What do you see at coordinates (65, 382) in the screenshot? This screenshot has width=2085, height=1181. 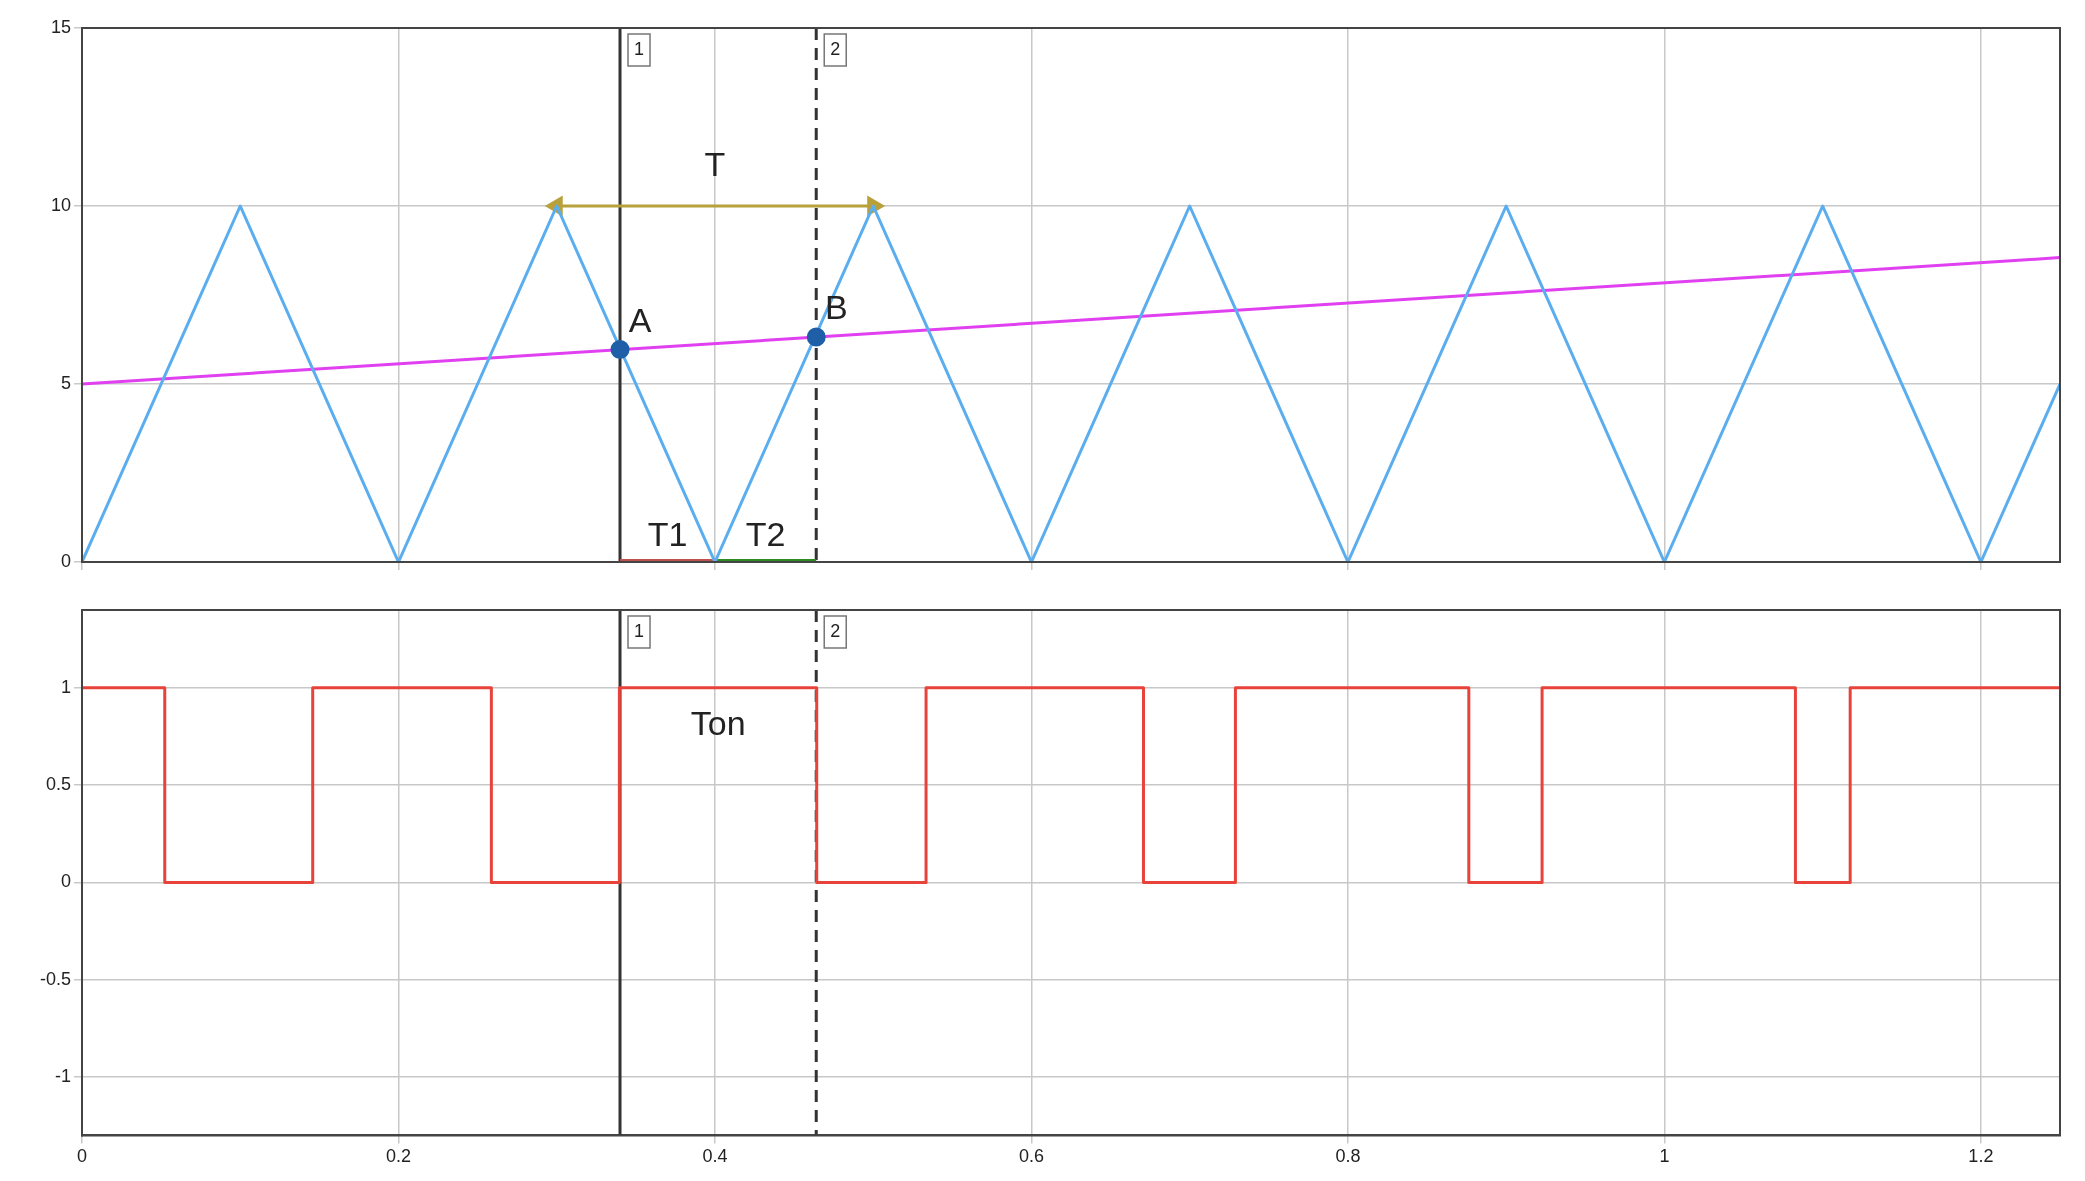 I see `y-tick-label: 5` at bounding box center [65, 382].